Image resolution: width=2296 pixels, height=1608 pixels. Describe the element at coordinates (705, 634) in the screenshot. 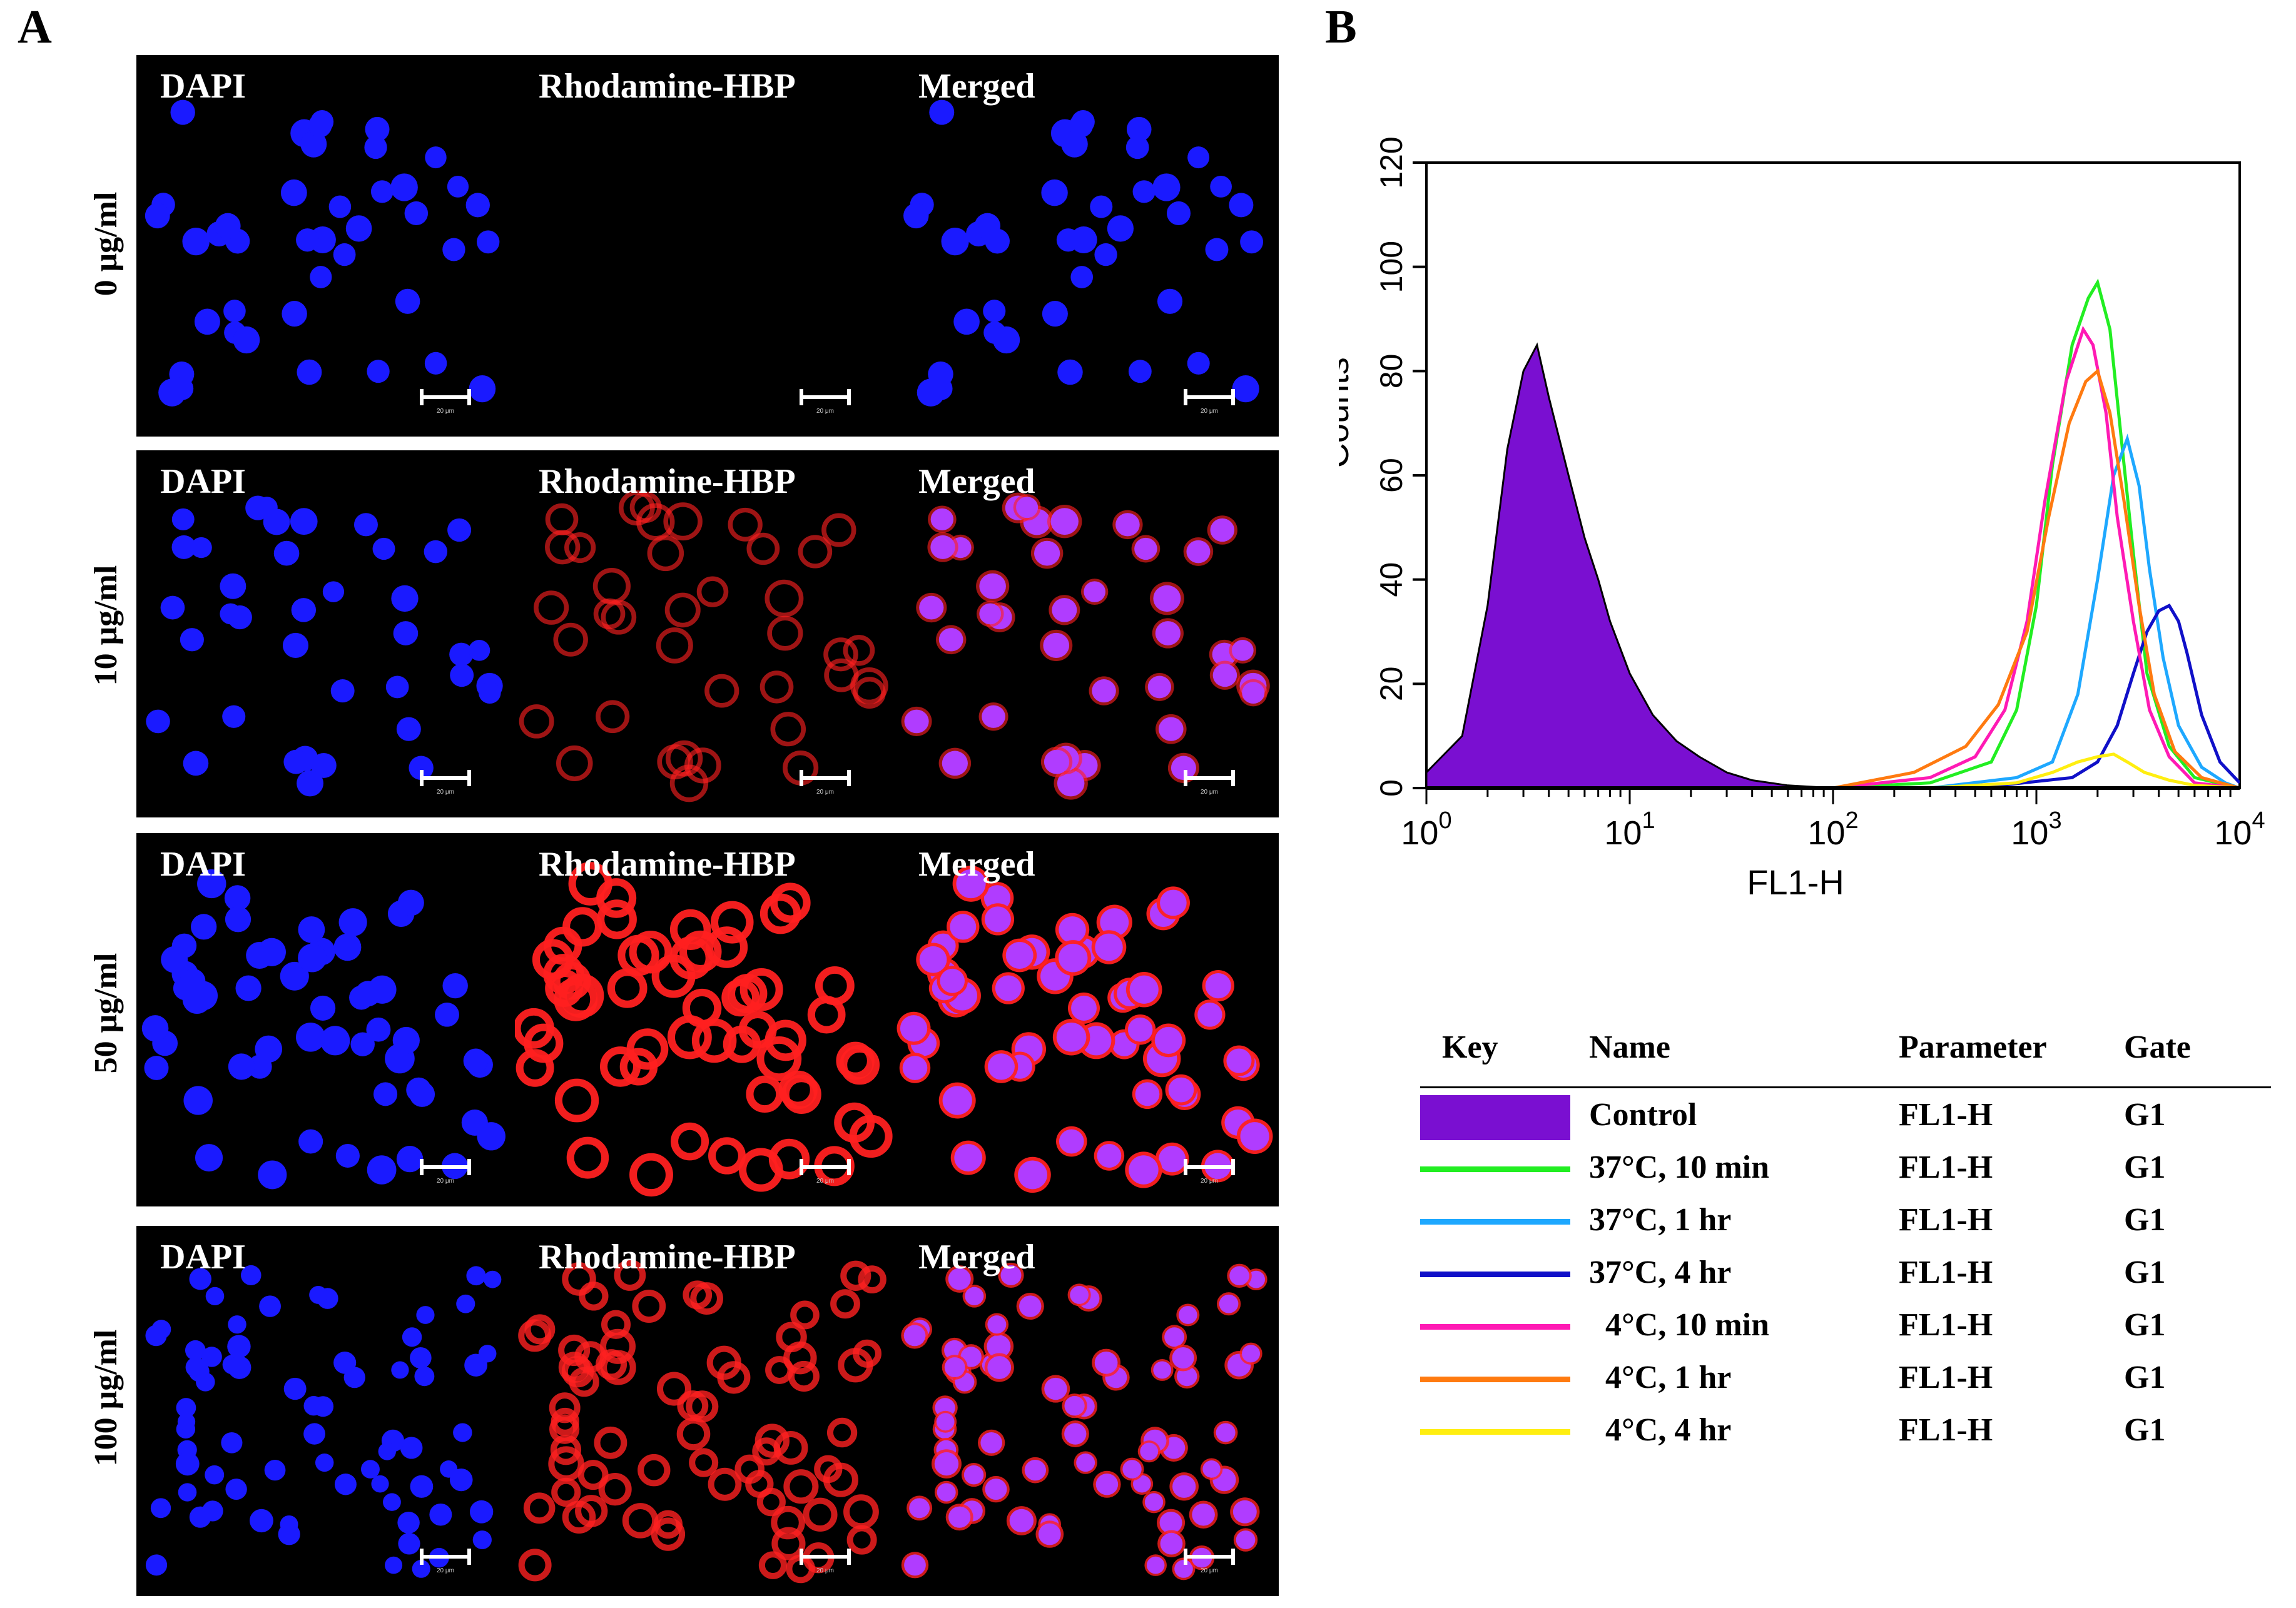

I see `micro-rhodamine-row1: Rhodamine-HBP 20 μm` at that location.